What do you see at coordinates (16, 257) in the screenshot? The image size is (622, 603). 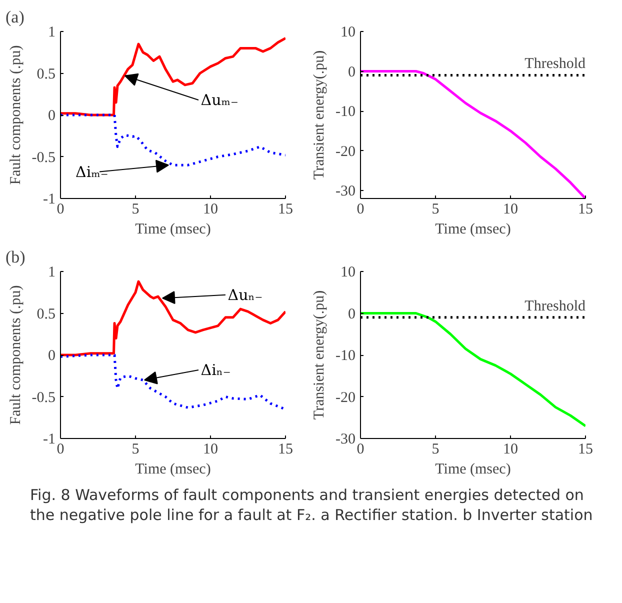 I see `chart-title: (b)` at bounding box center [16, 257].